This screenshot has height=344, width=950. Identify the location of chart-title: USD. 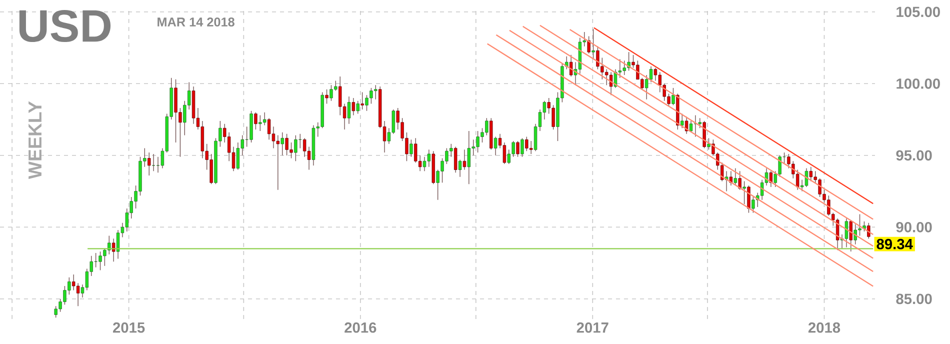
(65, 26).